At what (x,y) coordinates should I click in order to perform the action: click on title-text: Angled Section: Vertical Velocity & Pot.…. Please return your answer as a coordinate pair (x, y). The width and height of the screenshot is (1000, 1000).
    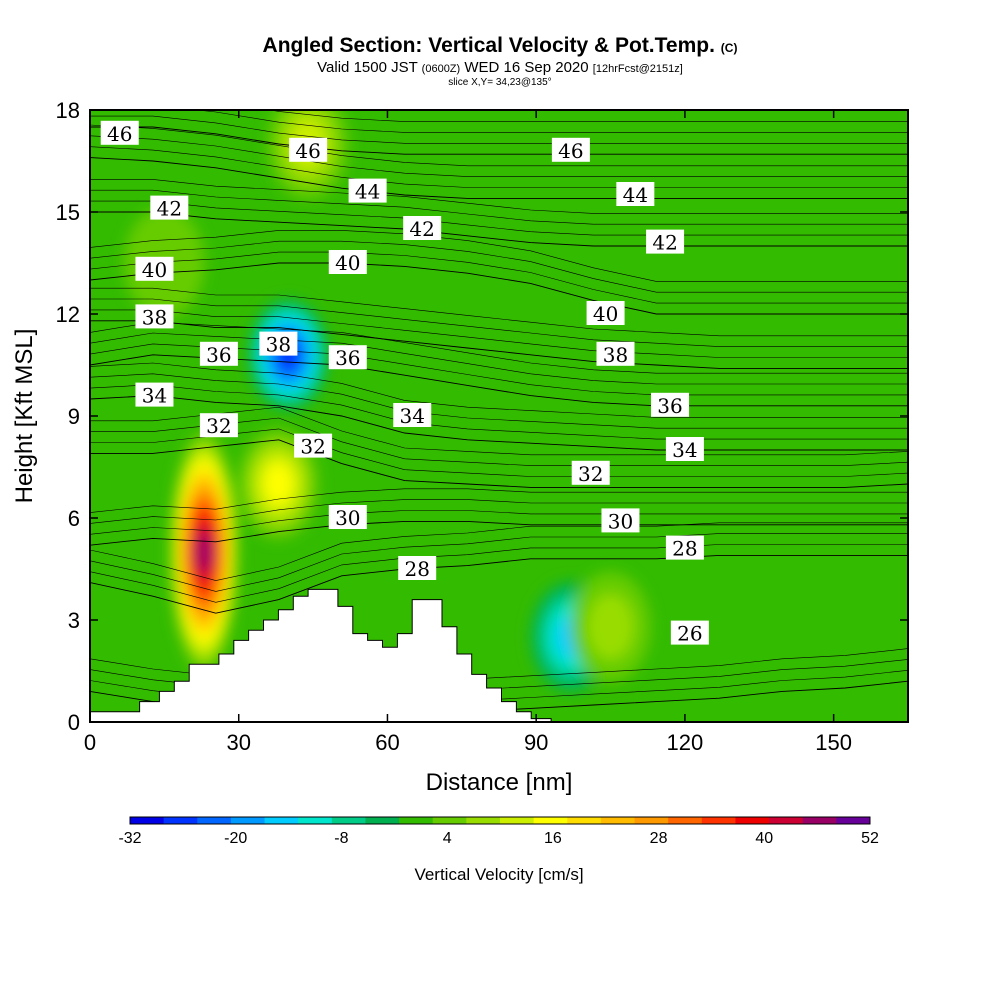
    Looking at the image, I should click on (488, 45).